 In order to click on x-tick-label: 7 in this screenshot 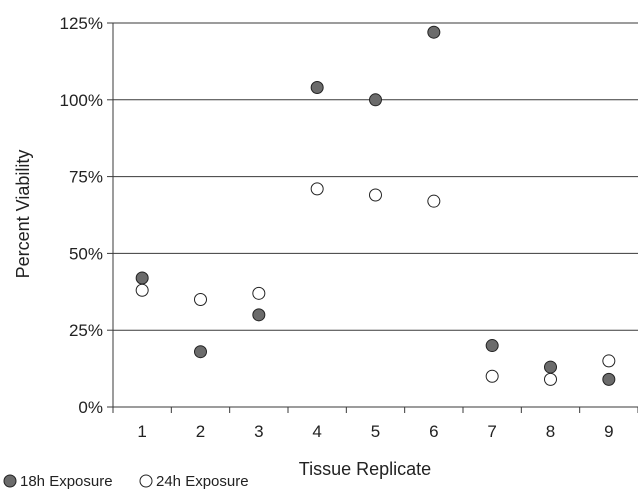, I will do `click(491, 431)`.